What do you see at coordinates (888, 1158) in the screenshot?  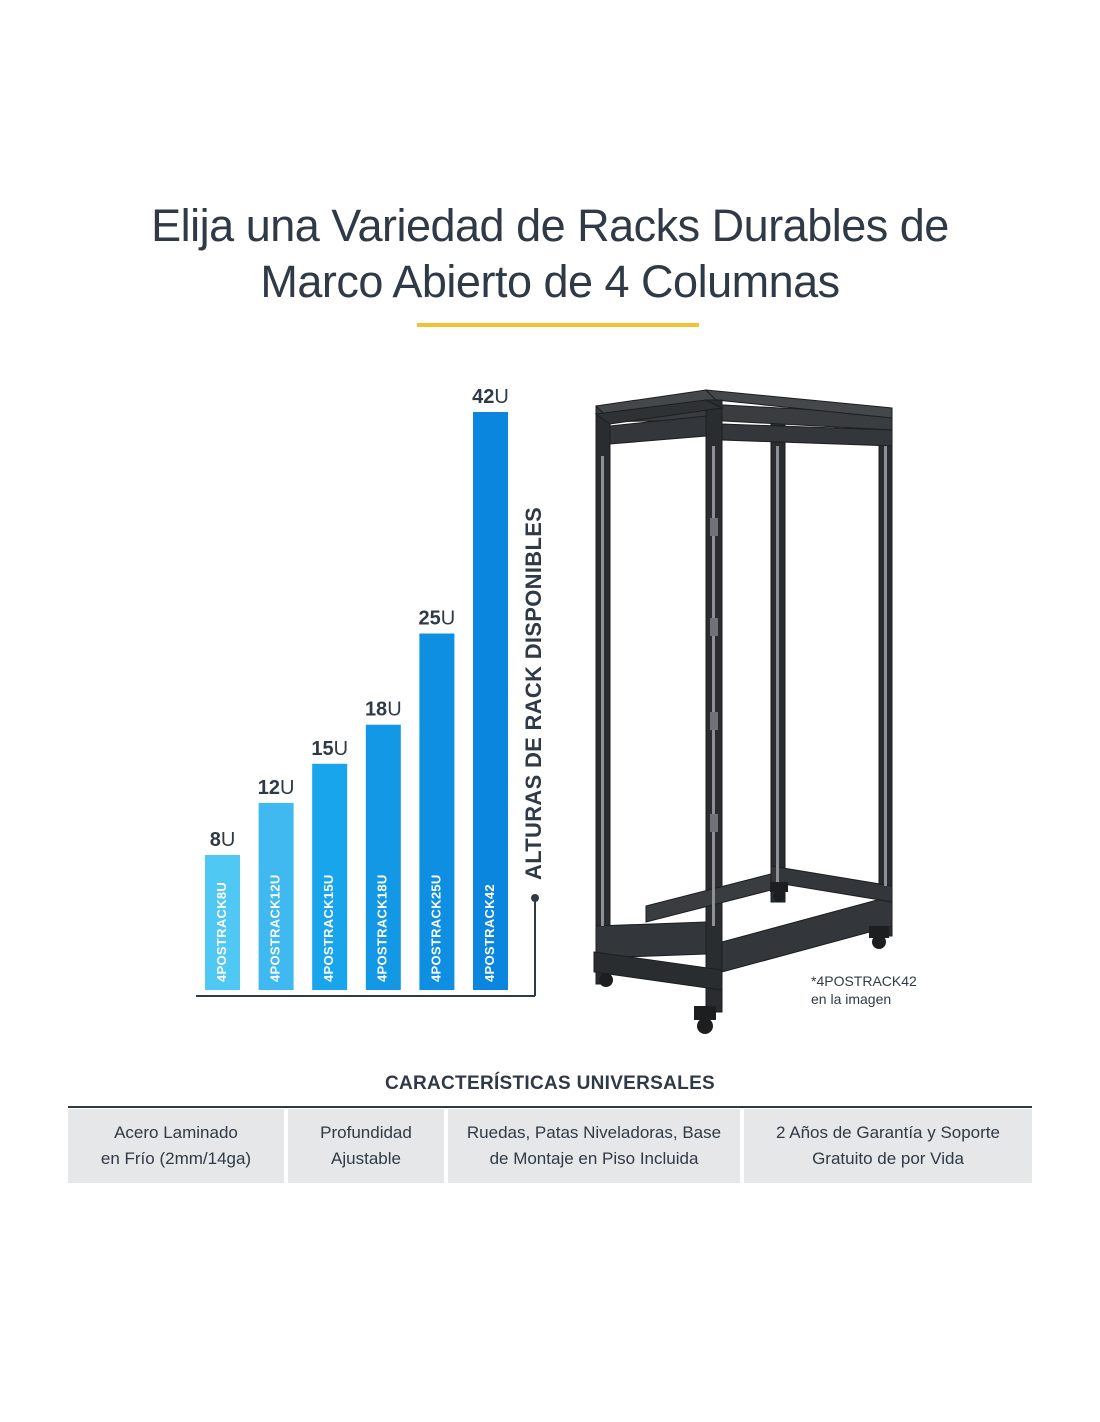 I see `feature-line: Gratuito de por Vida` at bounding box center [888, 1158].